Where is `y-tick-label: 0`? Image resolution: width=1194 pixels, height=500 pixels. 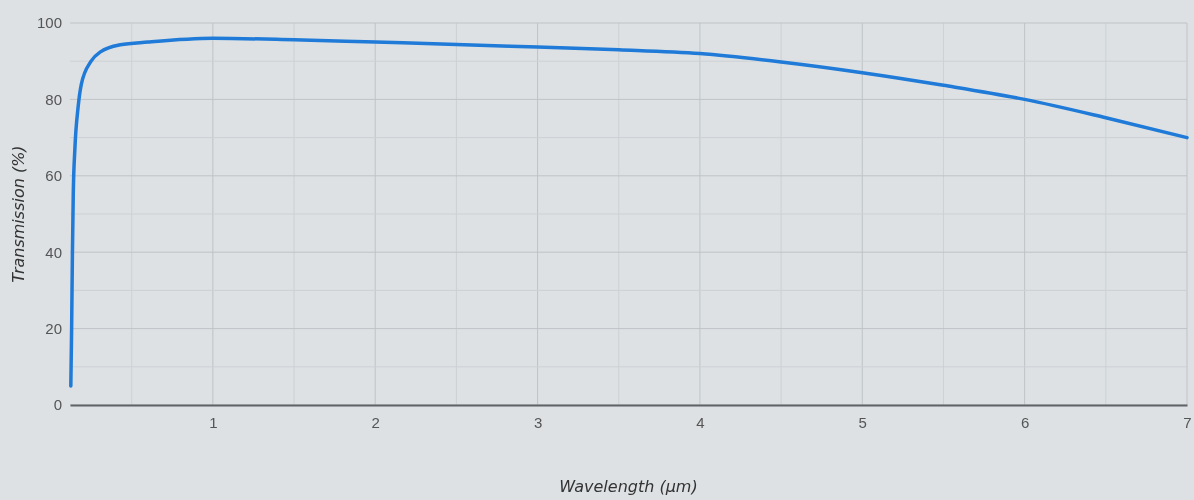 y-tick-label: 0 is located at coordinates (57, 405).